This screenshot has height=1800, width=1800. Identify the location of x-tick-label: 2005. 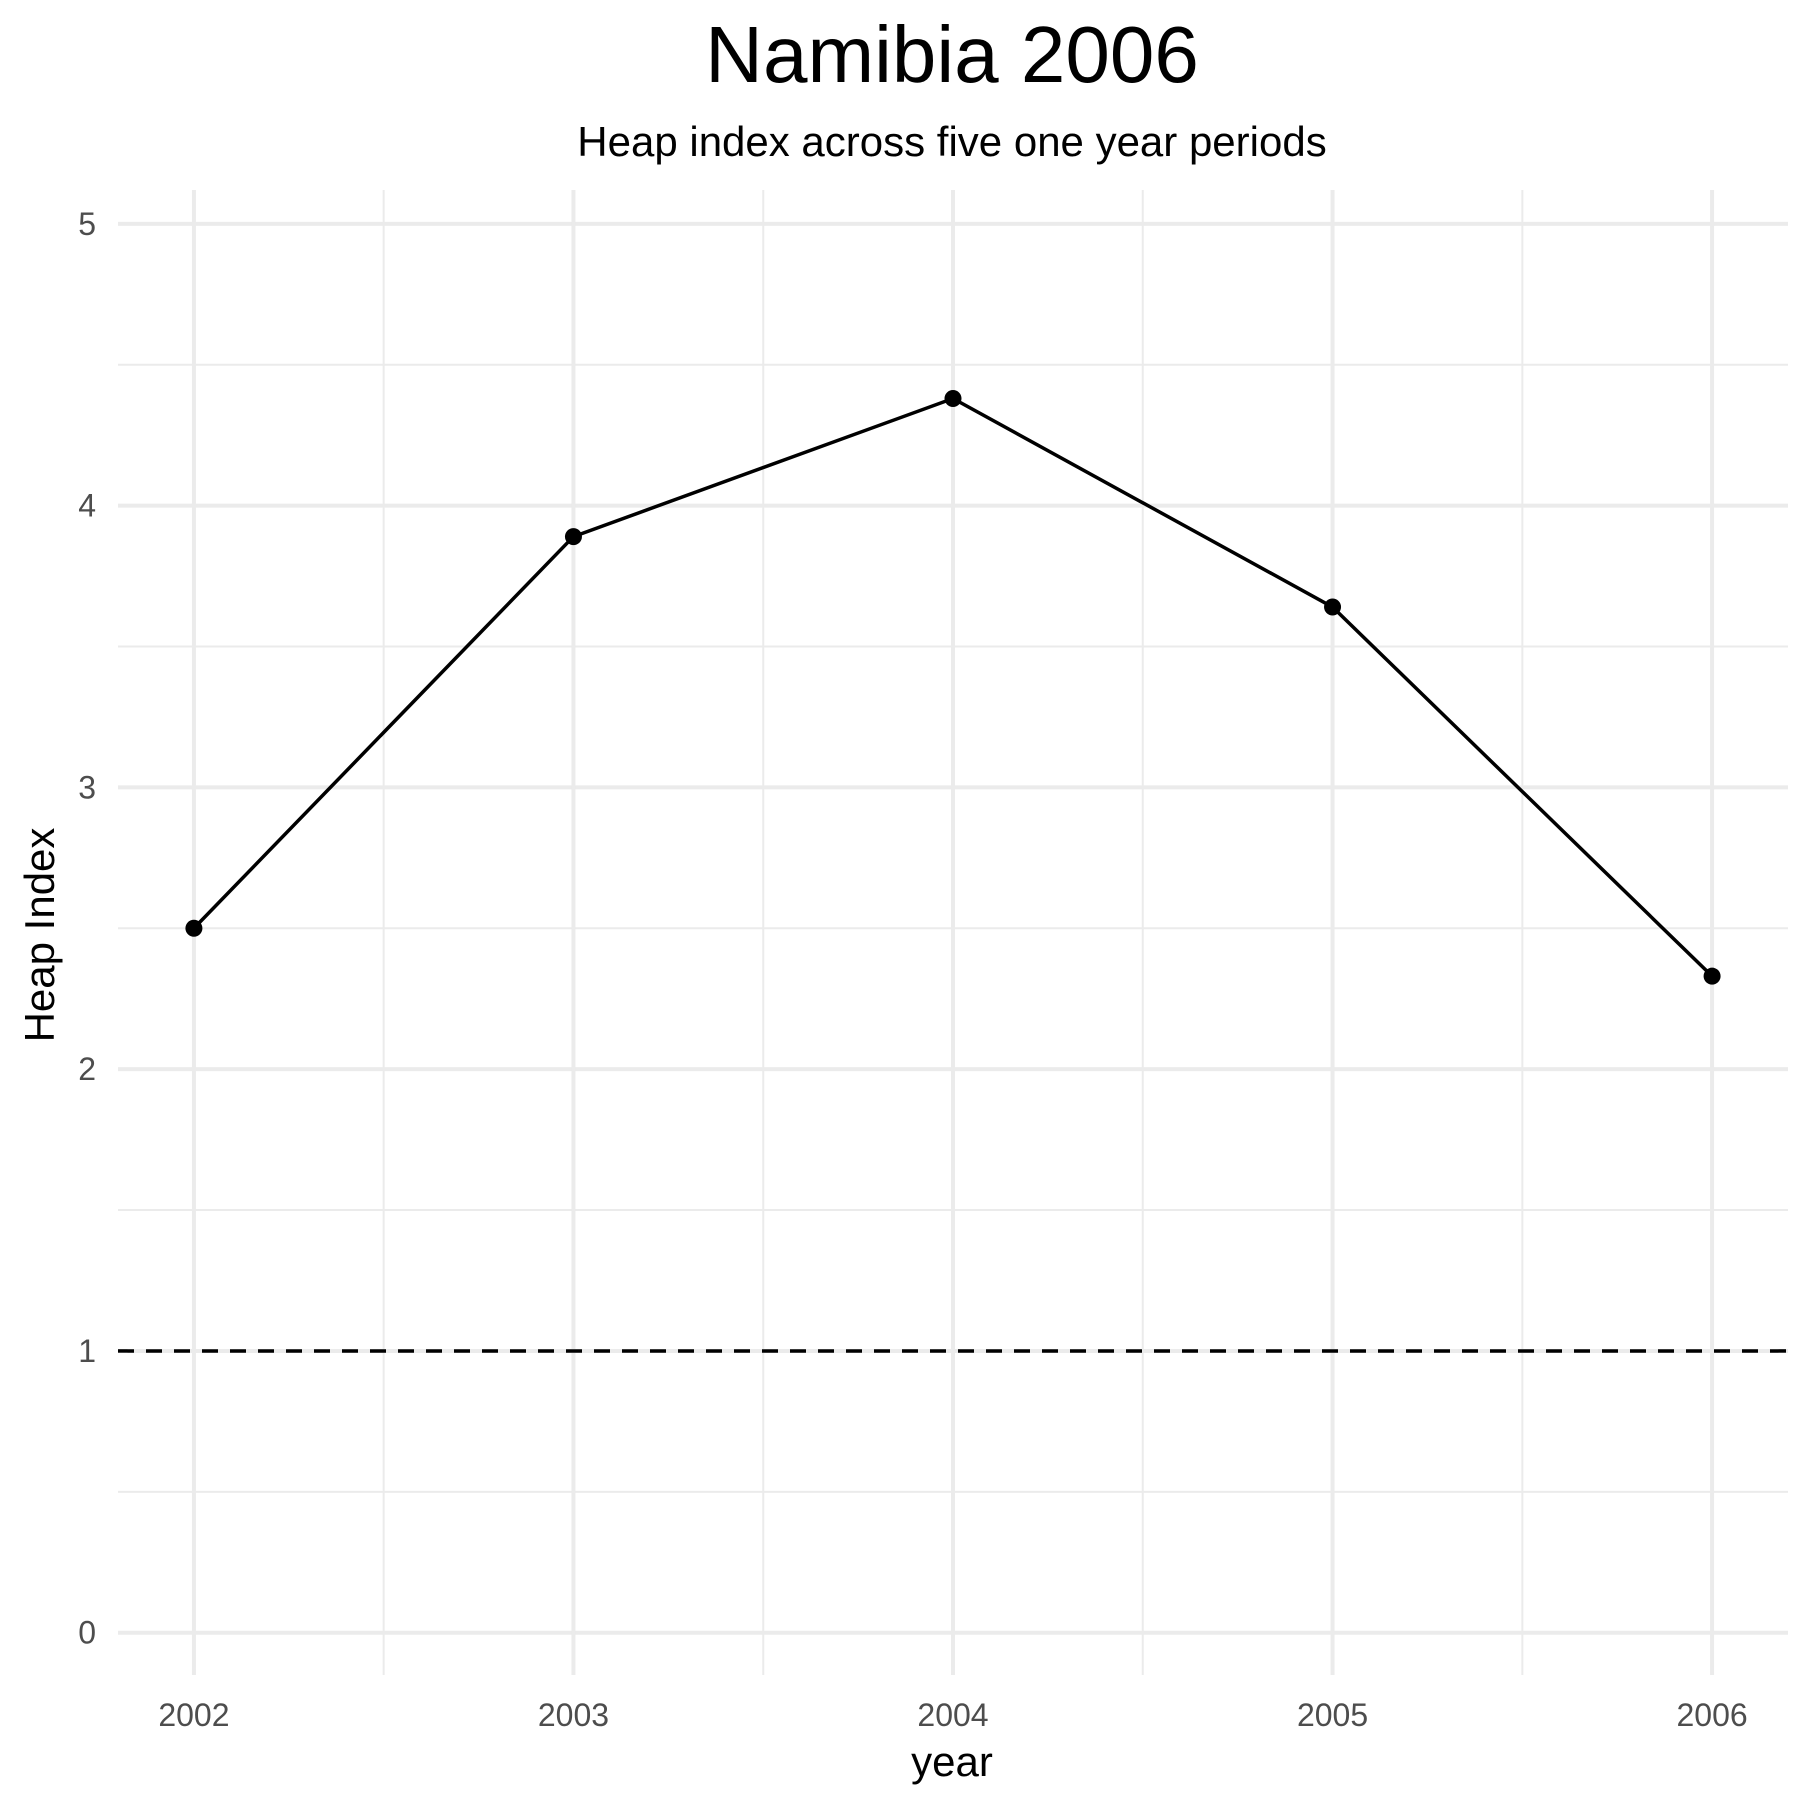
(1332, 1715).